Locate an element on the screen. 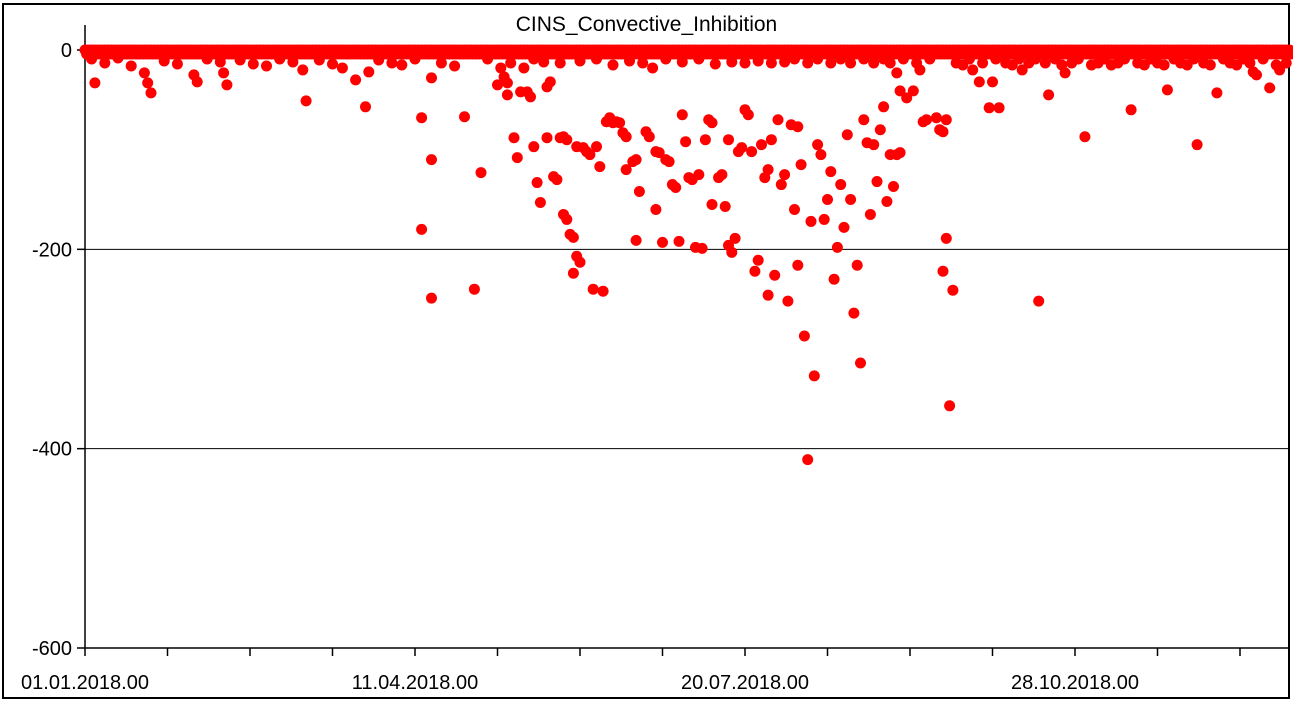  y-tick-label: -600 is located at coordinates (52, 649).